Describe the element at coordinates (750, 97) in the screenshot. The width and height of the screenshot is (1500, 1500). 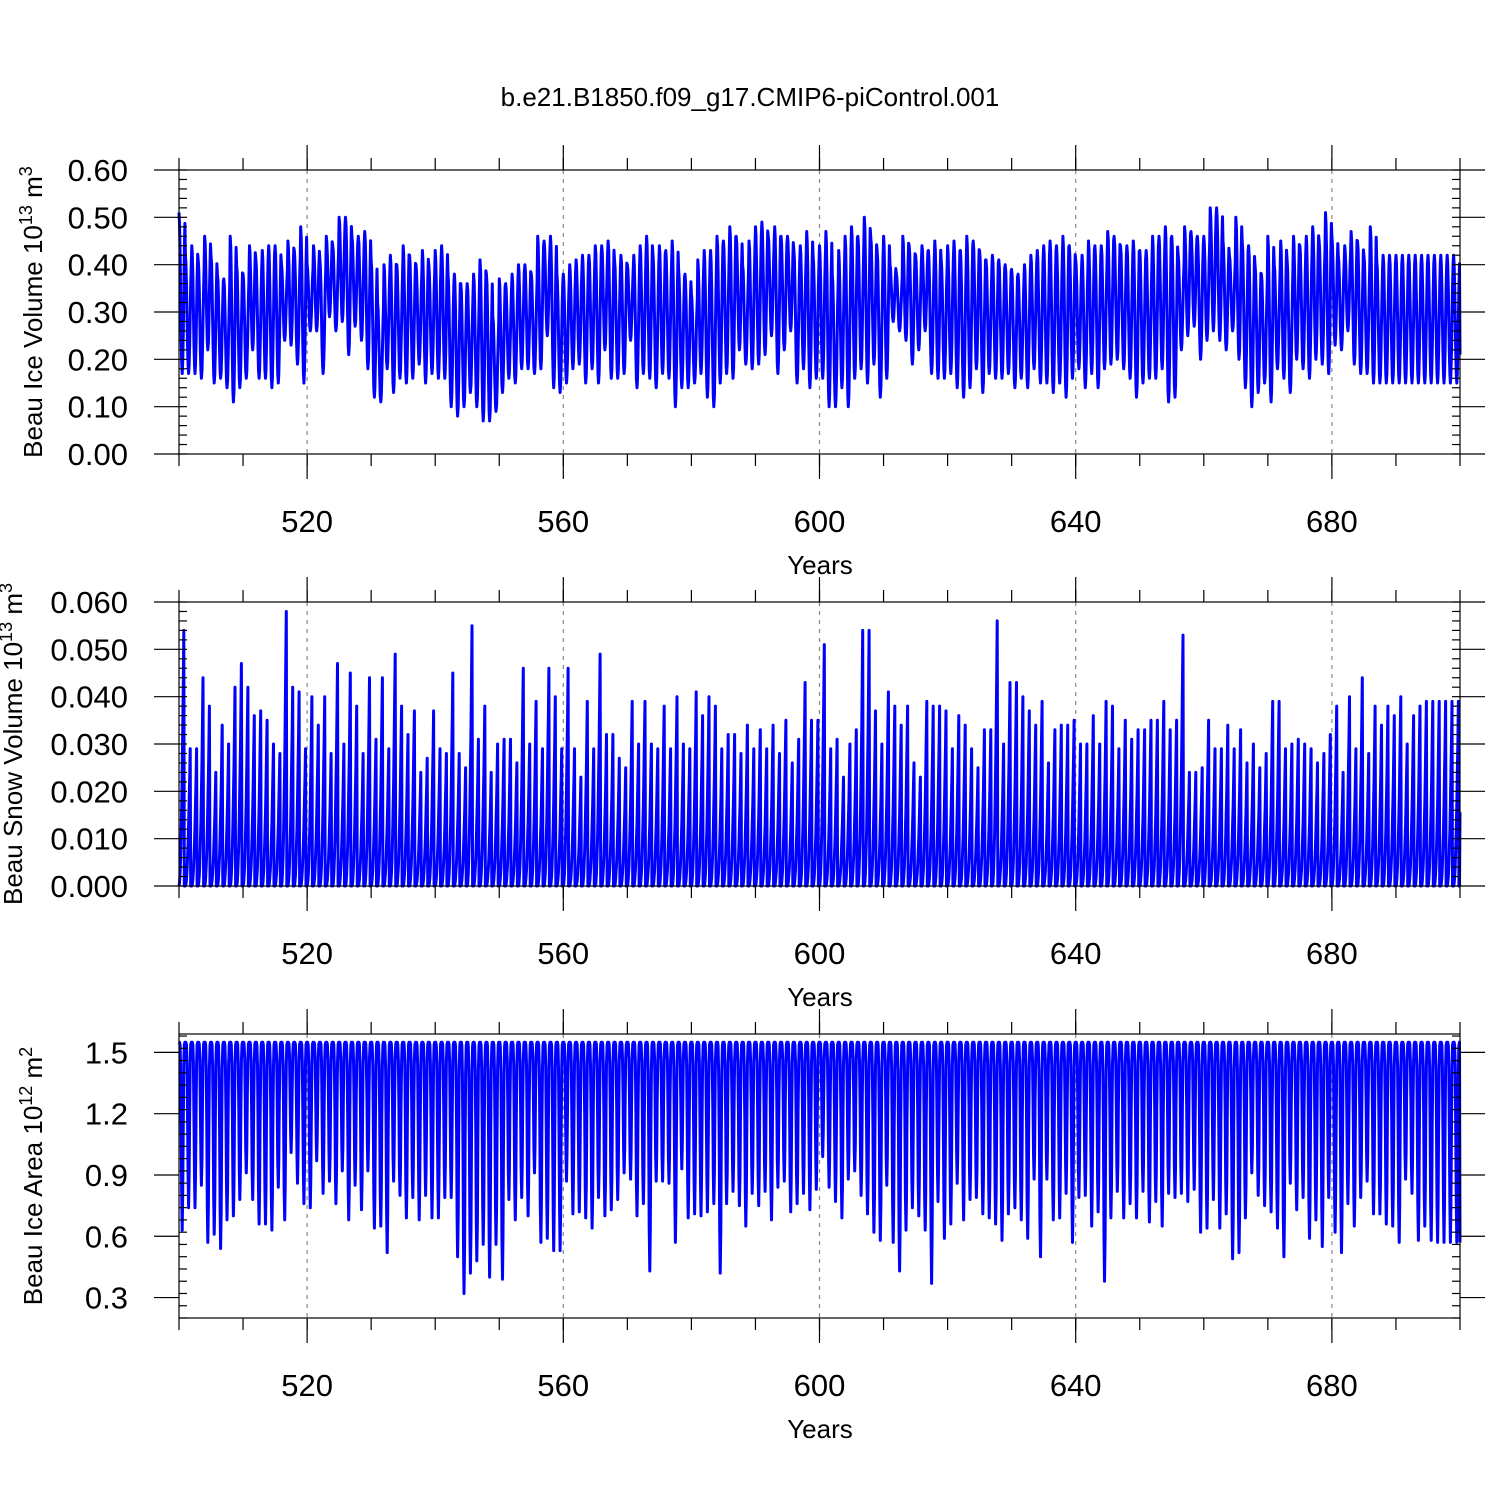
I see `chart-title: b.e21.B1850.f09_g17.CMIP6-piControl.001` at that location.